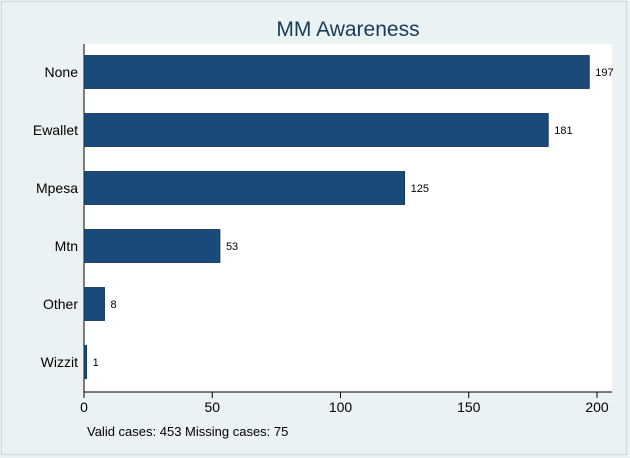 Image resolution: width=630 pixels, height=458 pixels. I want to click on value-label-wizzit: 1, so click(96, 363).